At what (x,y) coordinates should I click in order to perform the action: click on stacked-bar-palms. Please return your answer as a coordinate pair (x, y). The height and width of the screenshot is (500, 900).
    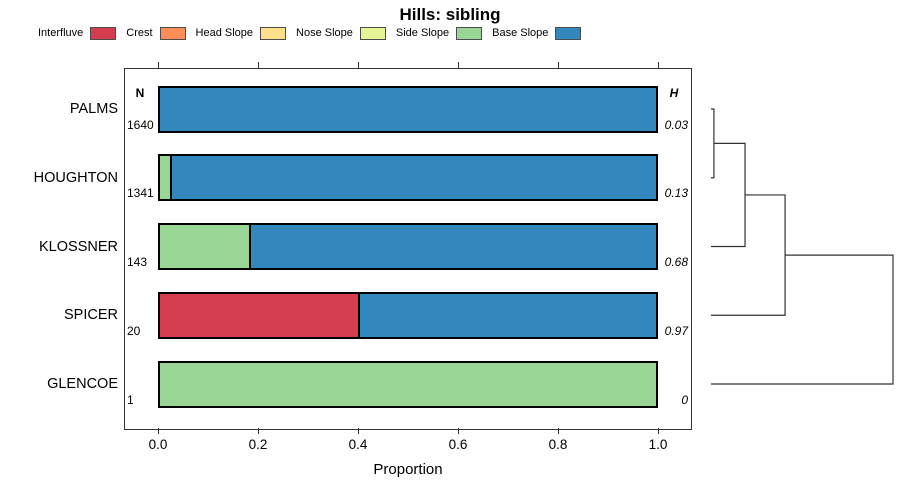
    Looking at the image, I should click on (408, 109).